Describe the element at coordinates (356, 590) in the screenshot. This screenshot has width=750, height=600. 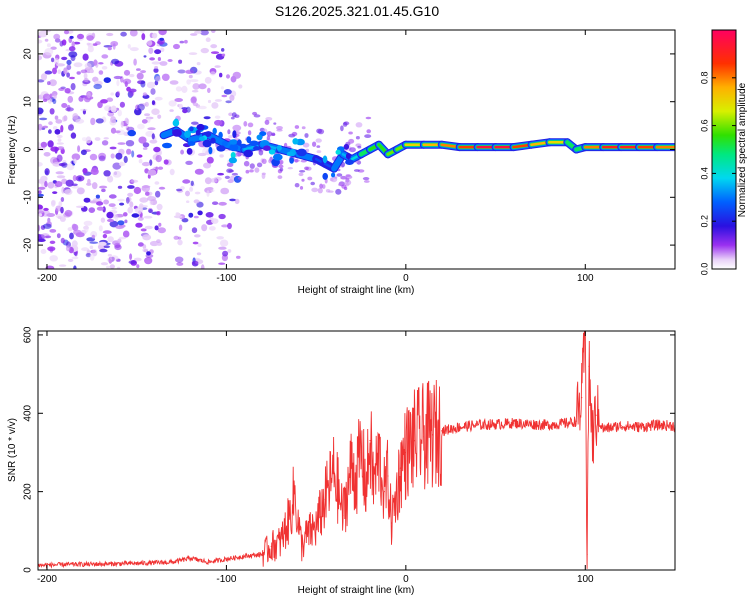
I see `snr-xlabel: Height of straight line (km)` at that location.